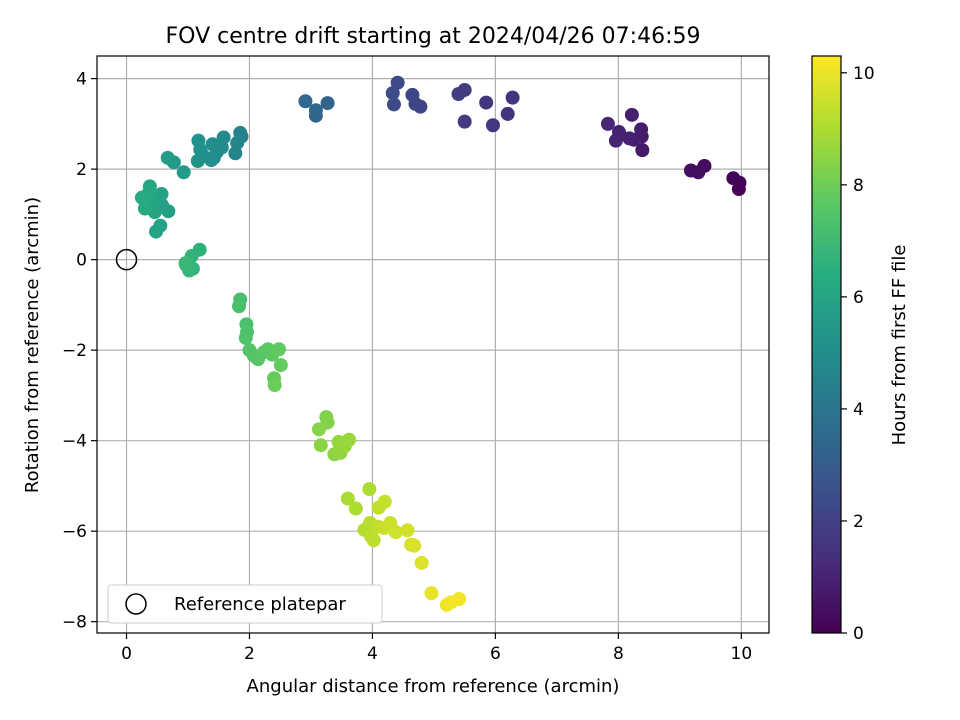  I want to click on x-tick-label: 0, so click(126, 654).